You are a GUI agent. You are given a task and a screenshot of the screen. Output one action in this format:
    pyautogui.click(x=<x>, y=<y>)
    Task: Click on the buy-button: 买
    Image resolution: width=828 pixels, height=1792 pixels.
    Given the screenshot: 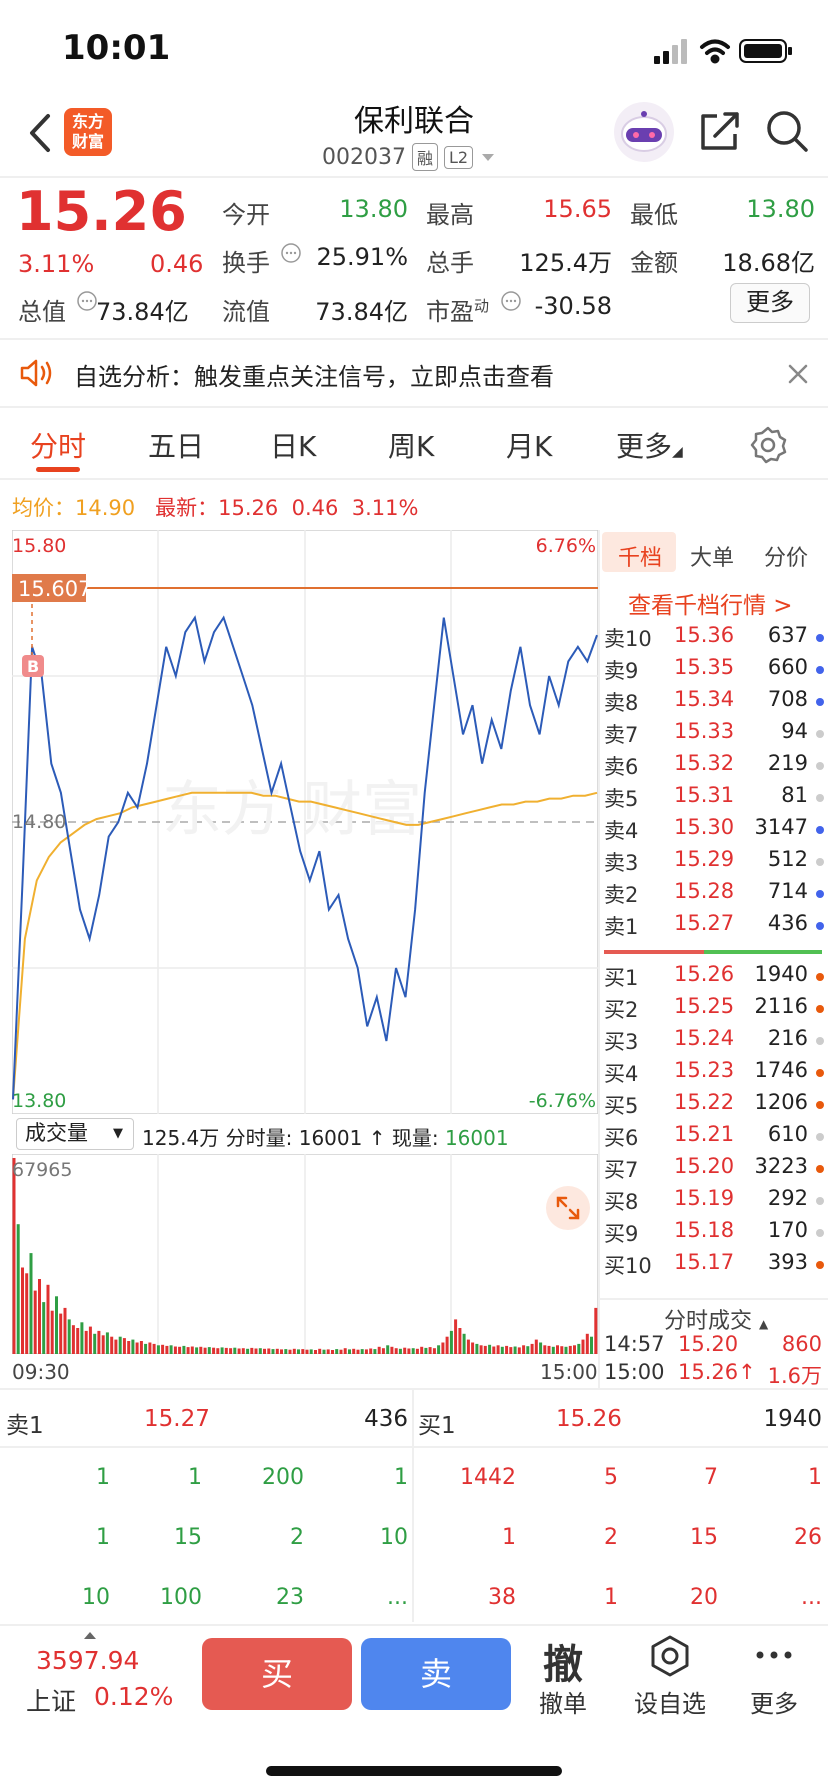 What is the action you would take?
    pyautogui.click(x=277, y=1674)
    